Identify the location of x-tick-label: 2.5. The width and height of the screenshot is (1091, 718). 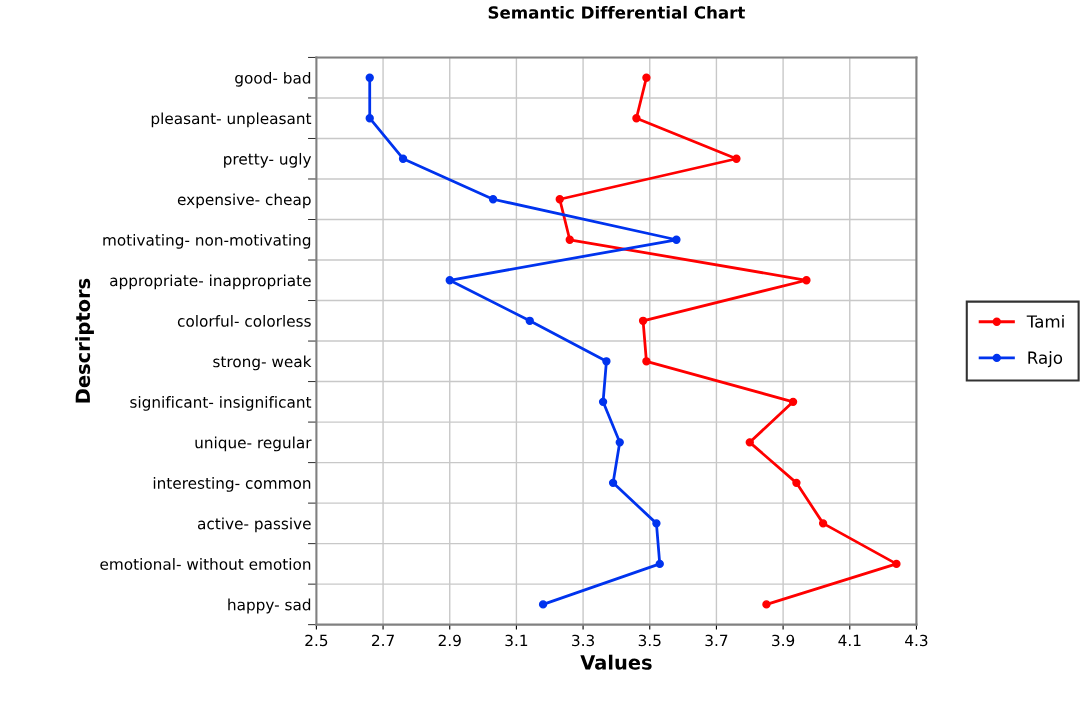
(316, 640).